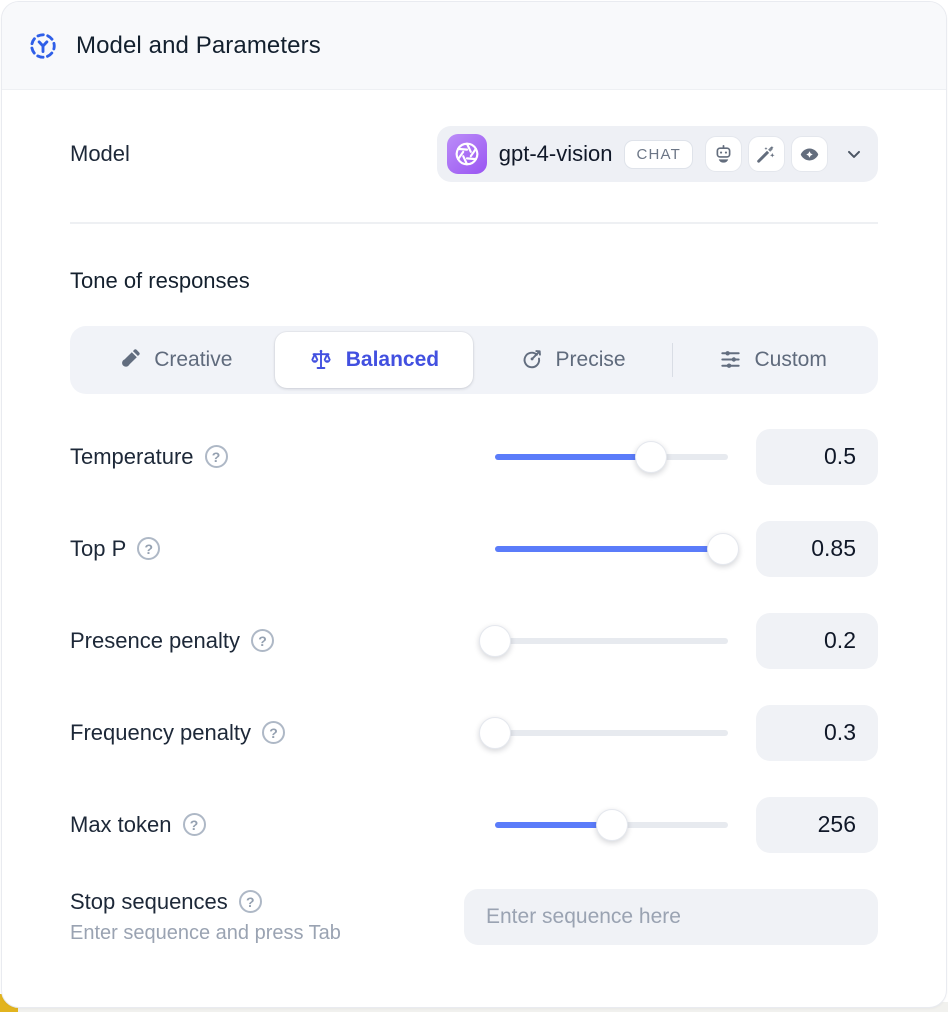 This screenshot has width=948, height=1012. What do you see at coordinates (98, 548) in the screenshot?
I see `param-label: Top P` at bounding box center [98, 548].